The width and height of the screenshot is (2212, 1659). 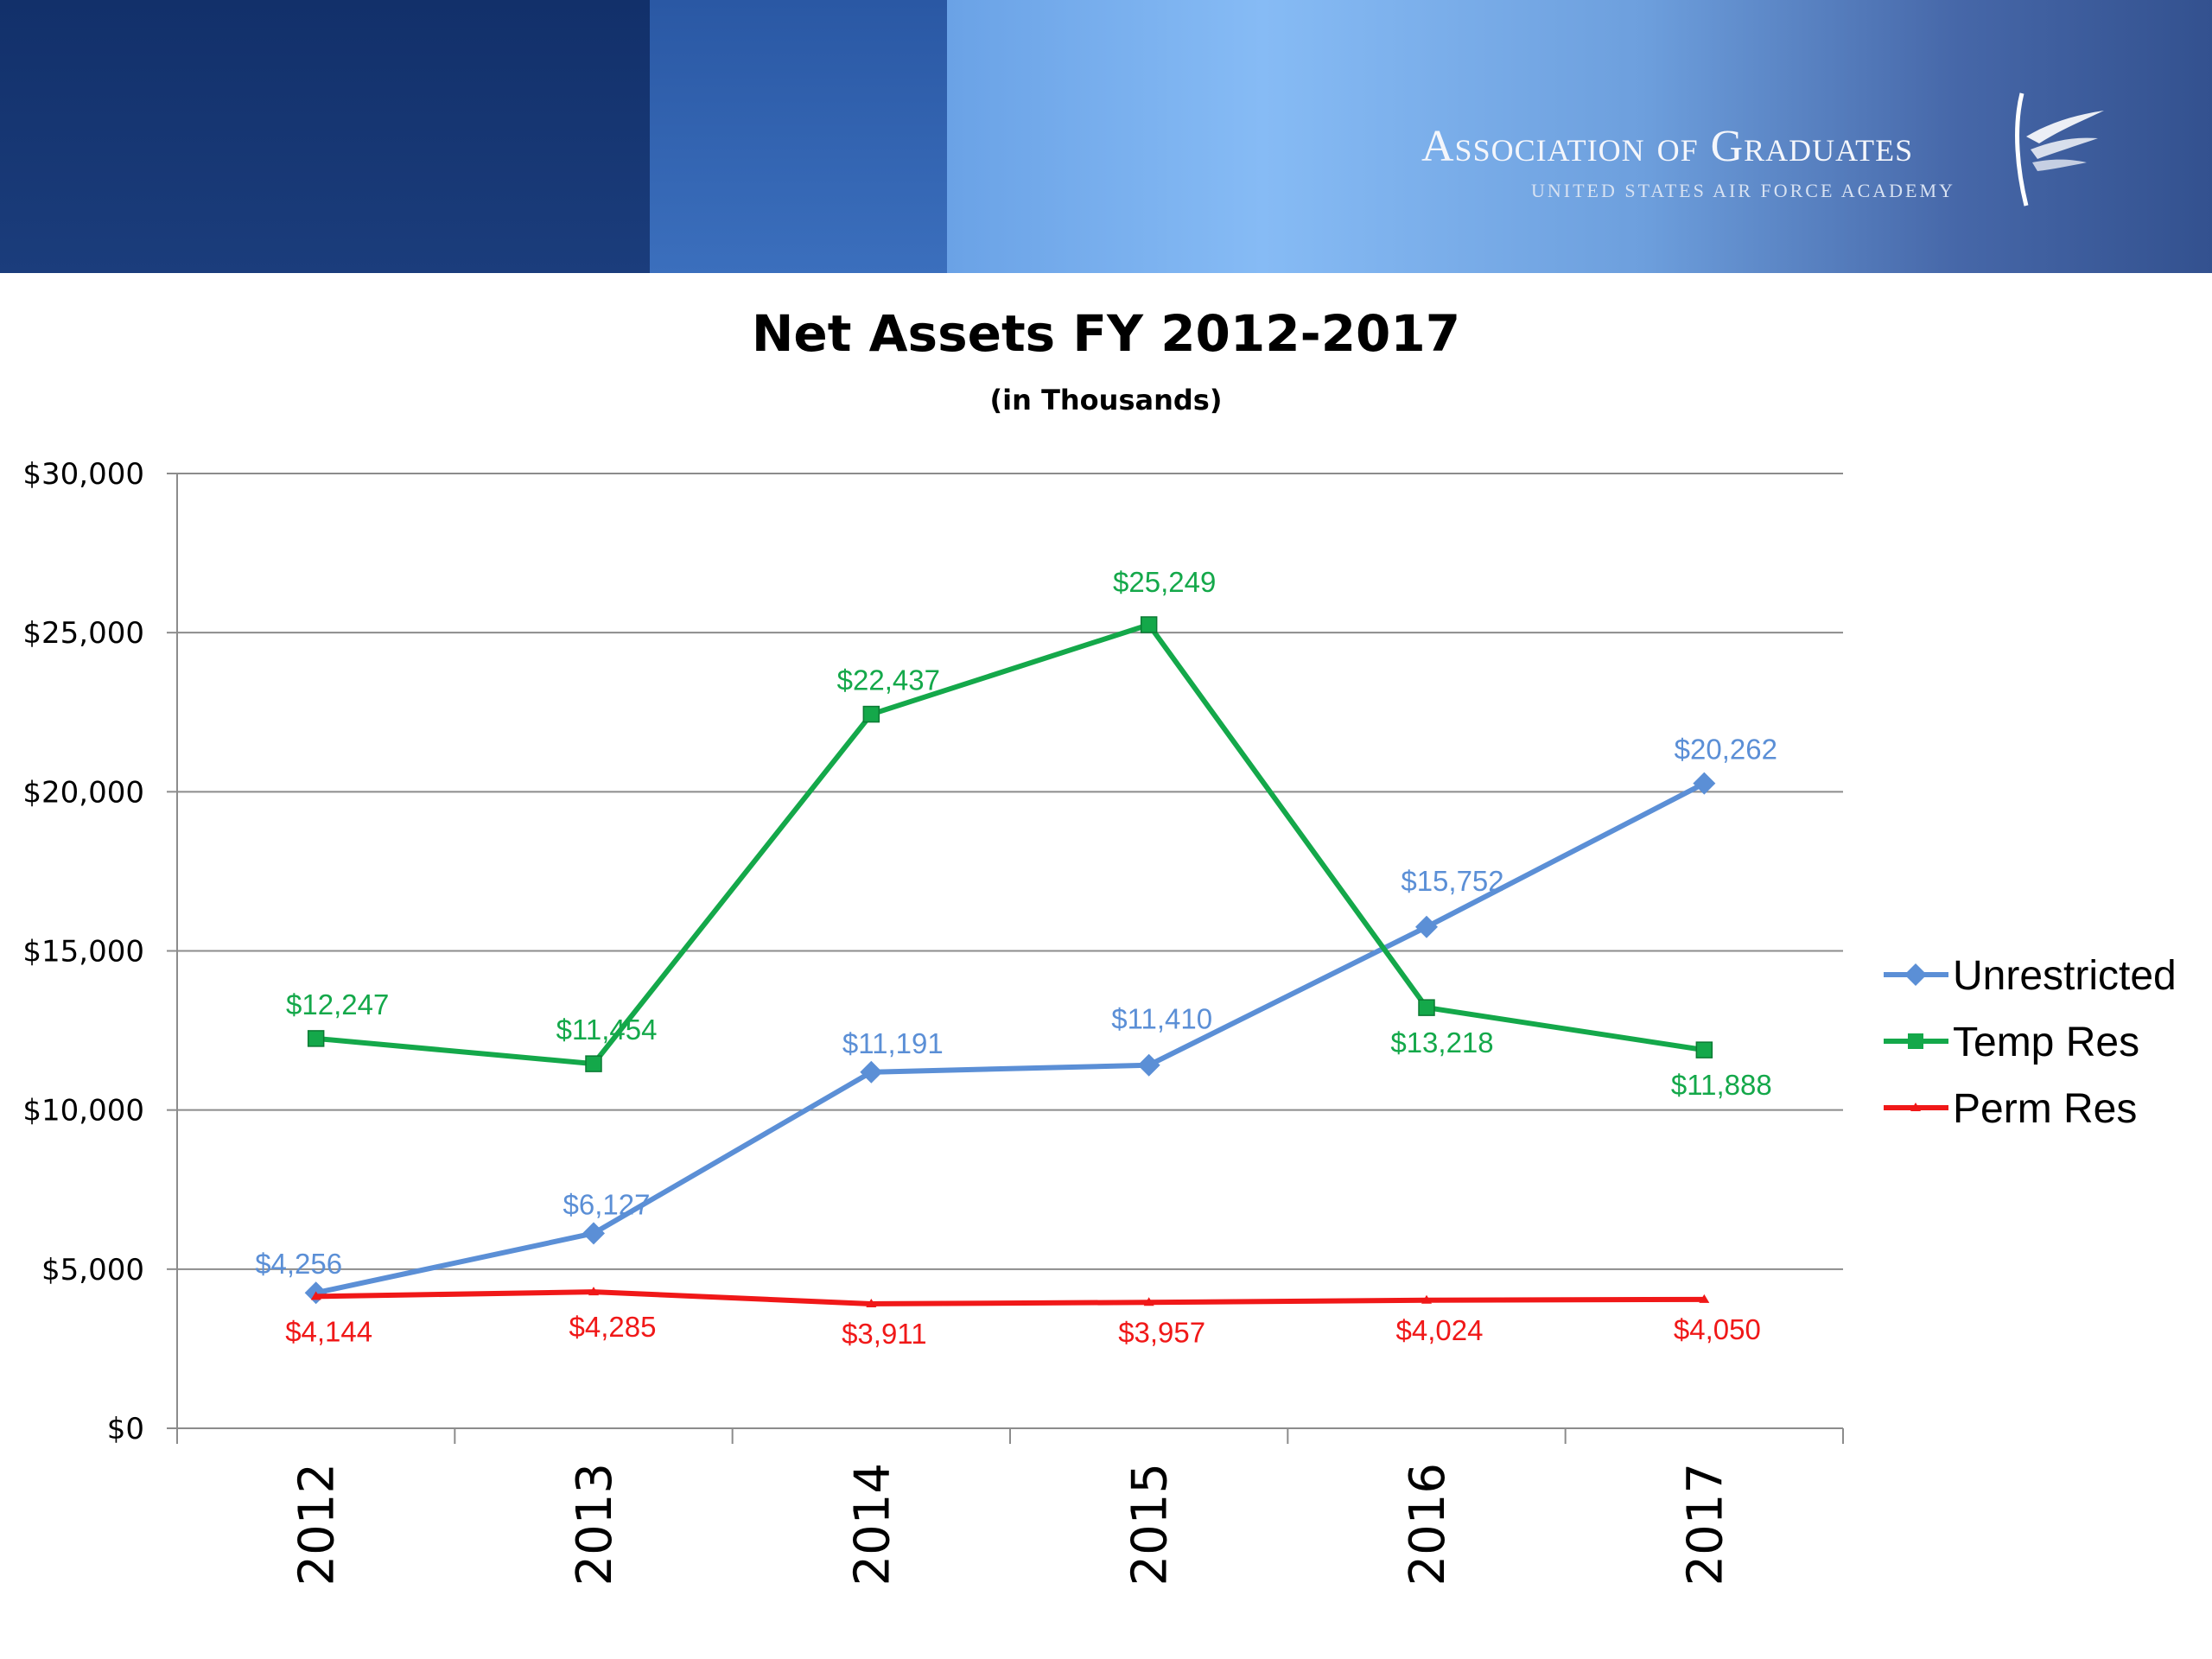 I want to click on x-tick-label: 2015, so click(x=1150, y=1524).